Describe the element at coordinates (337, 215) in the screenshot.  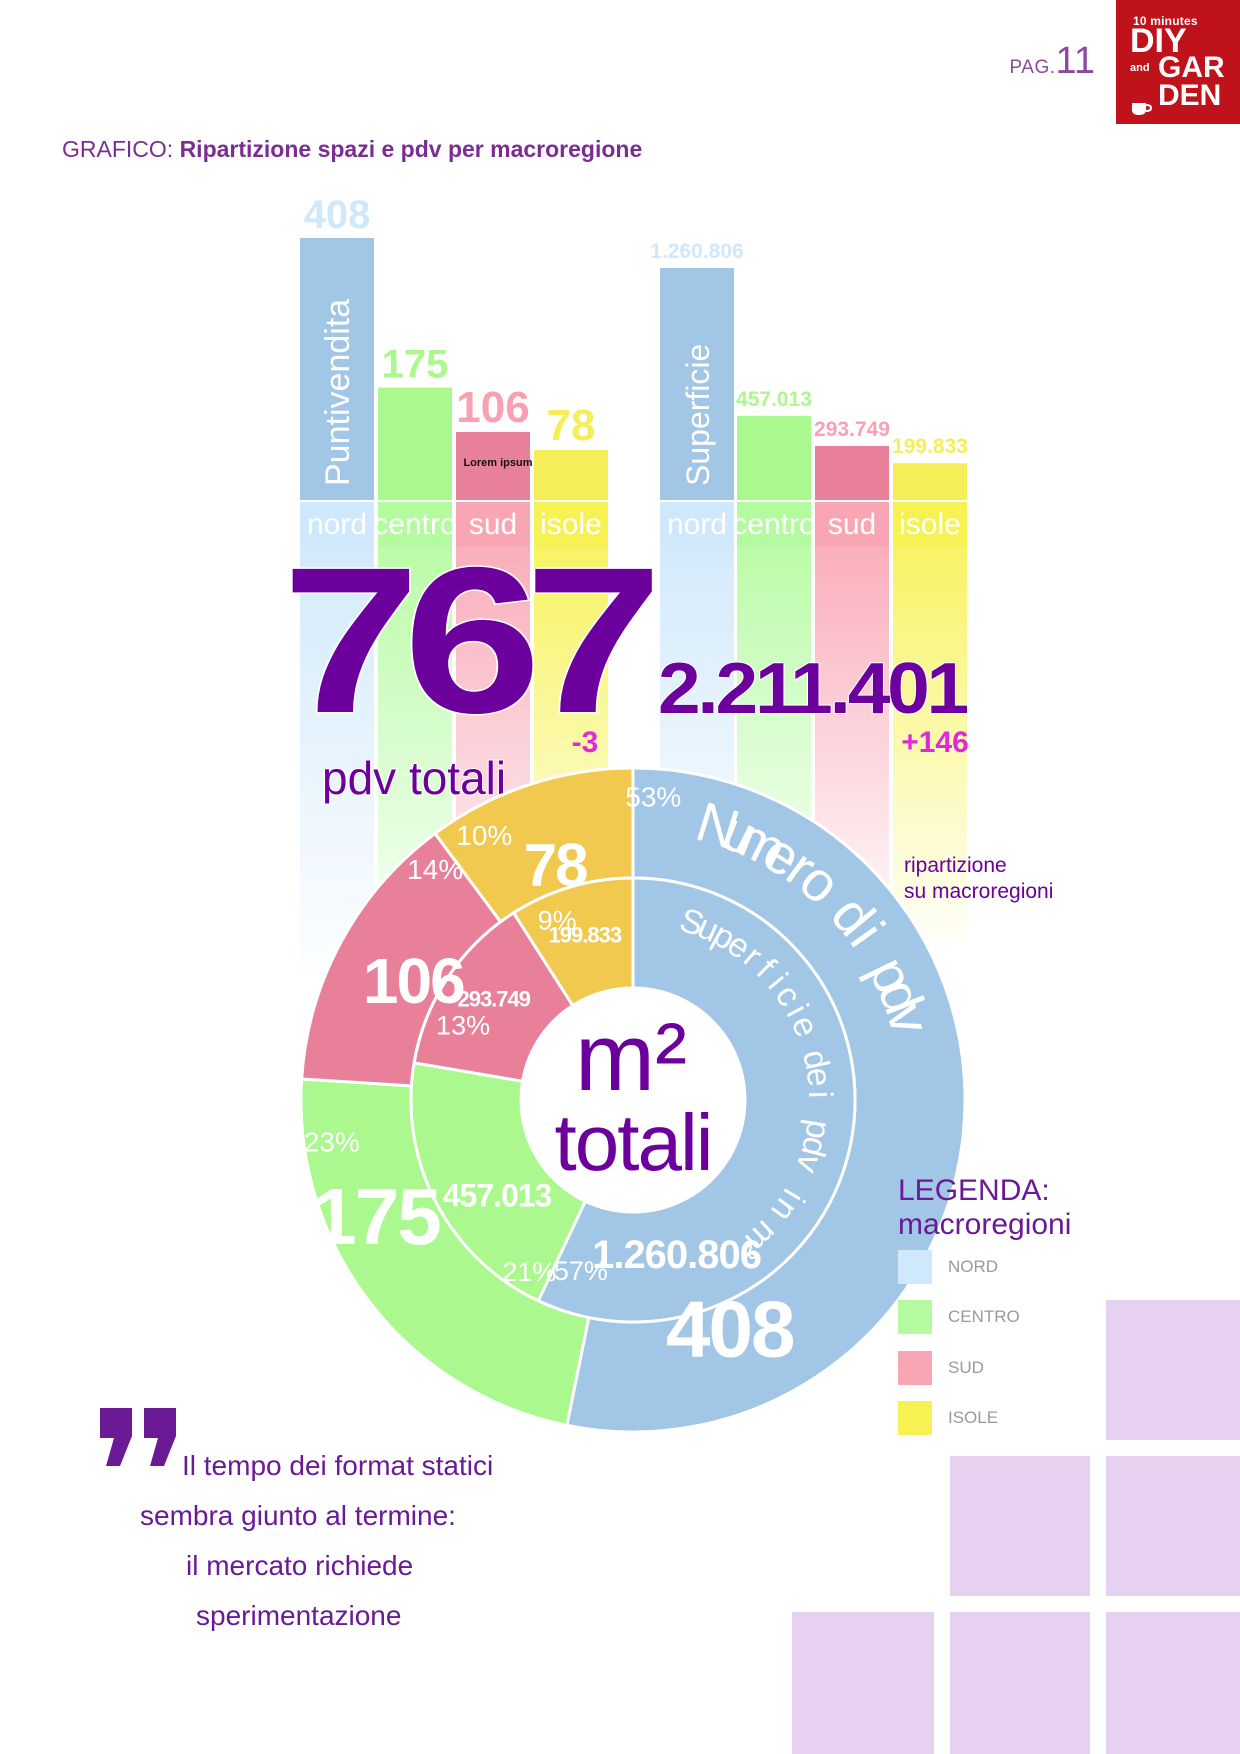
I see `bar-value-label: 408` at that location.